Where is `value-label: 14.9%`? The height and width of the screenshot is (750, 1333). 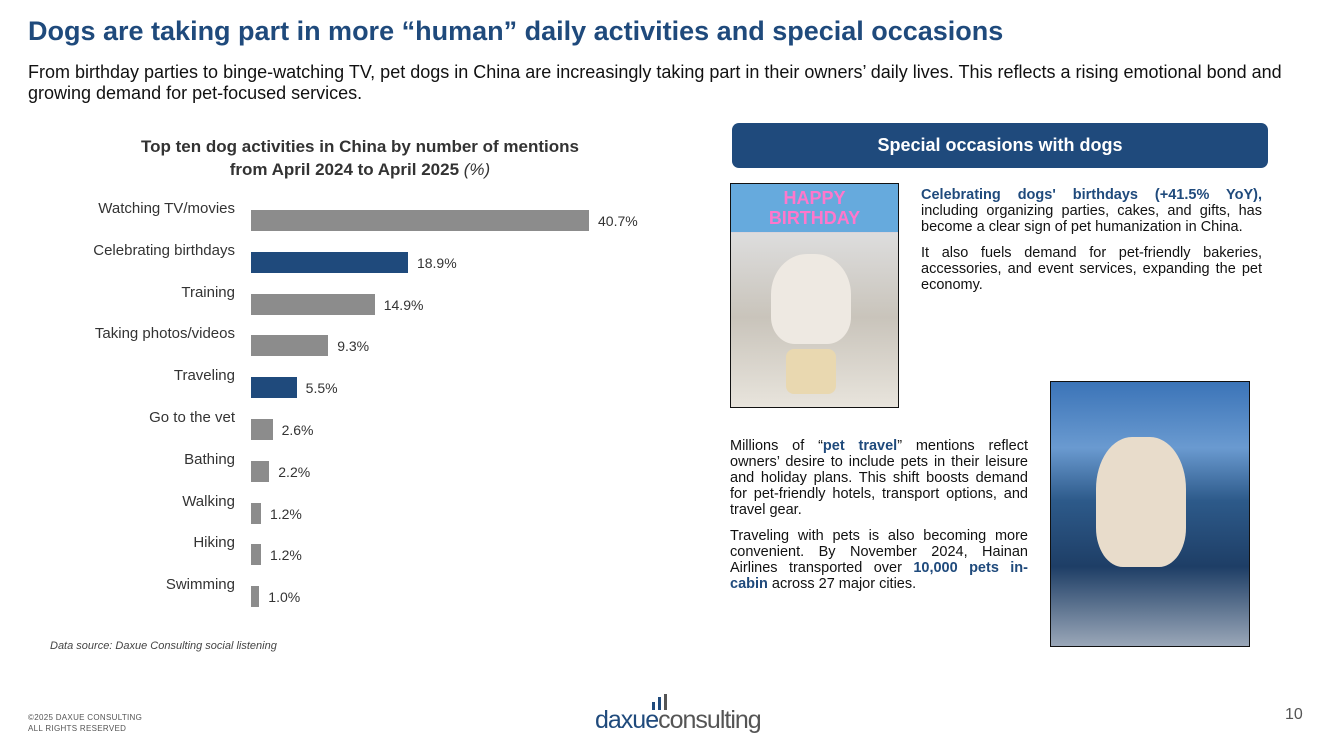
value-label: 14.9% is located at coordinates (403, 304).